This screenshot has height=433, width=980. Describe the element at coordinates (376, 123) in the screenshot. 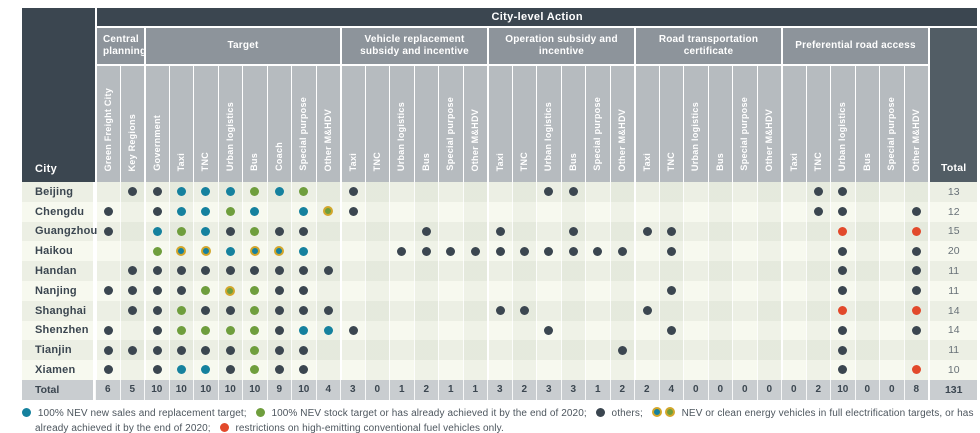

I see `column-header: TNC` at that location.